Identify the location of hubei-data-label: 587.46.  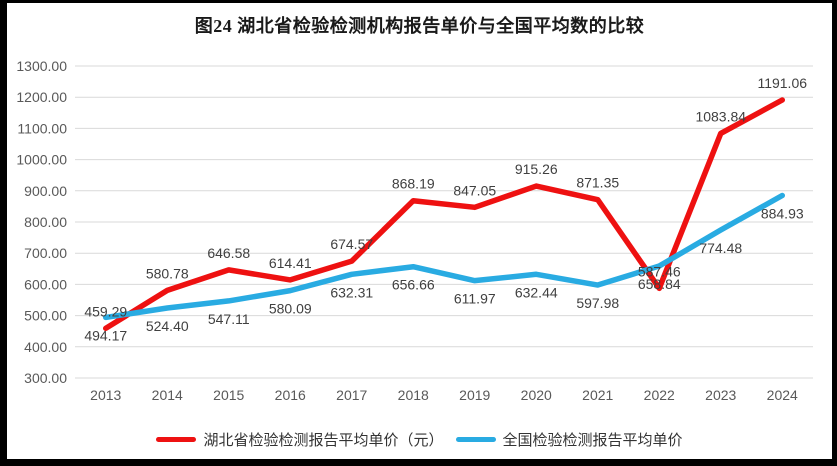
(659, 271).